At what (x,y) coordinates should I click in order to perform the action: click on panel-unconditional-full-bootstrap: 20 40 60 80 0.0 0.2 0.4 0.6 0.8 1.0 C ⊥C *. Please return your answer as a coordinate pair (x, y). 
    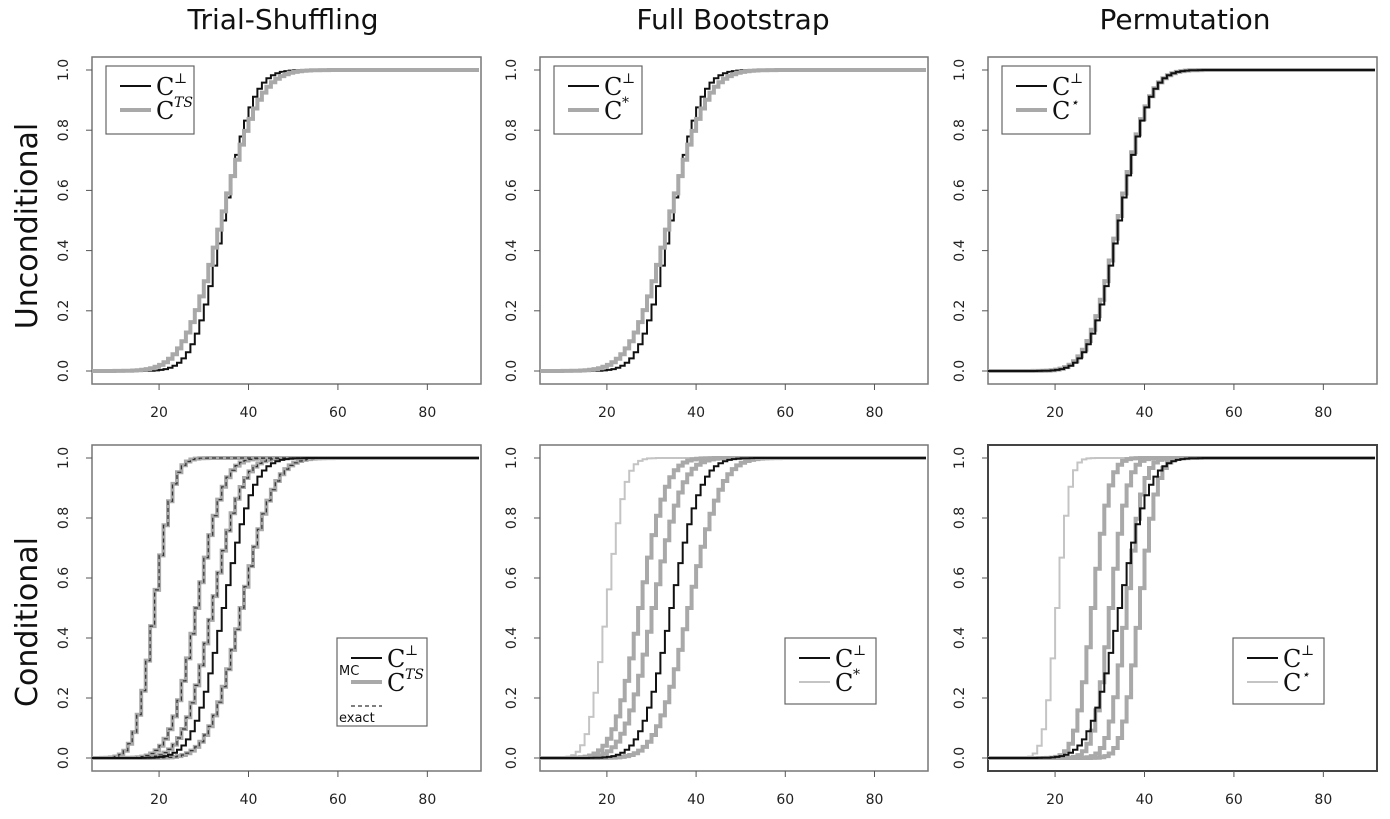
    Looking at the image, I should click on (716, 238).